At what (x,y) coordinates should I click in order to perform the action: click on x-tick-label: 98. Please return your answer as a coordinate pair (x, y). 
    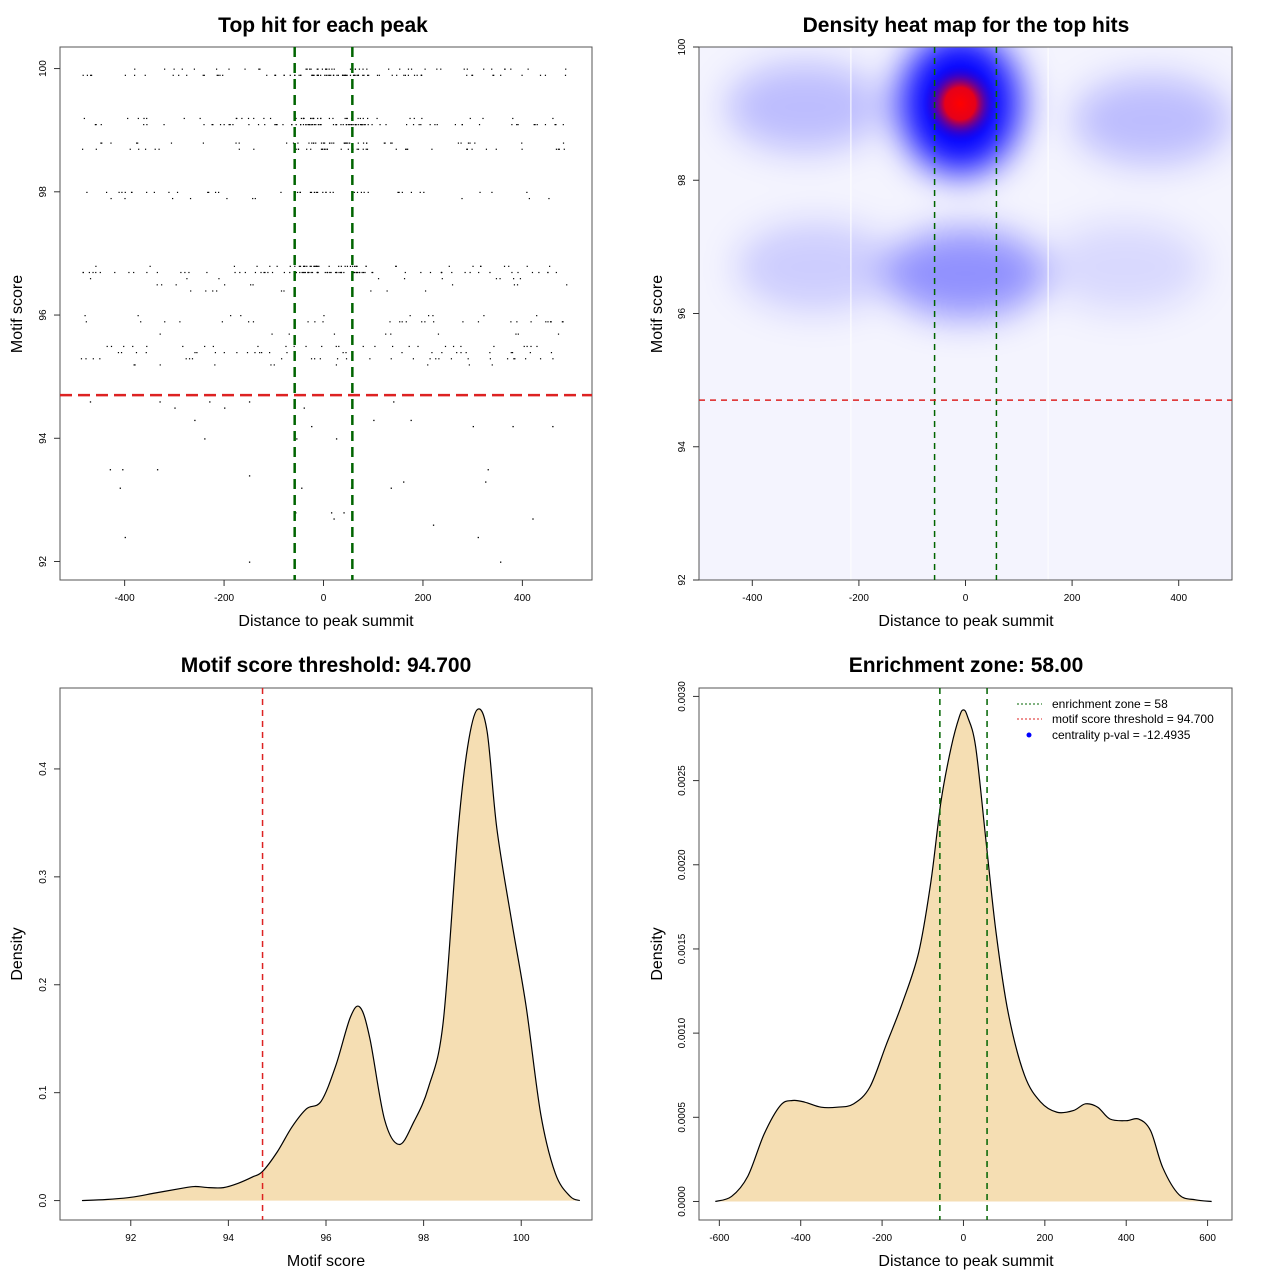
    Looking at the image, I should click on (424, 1238).